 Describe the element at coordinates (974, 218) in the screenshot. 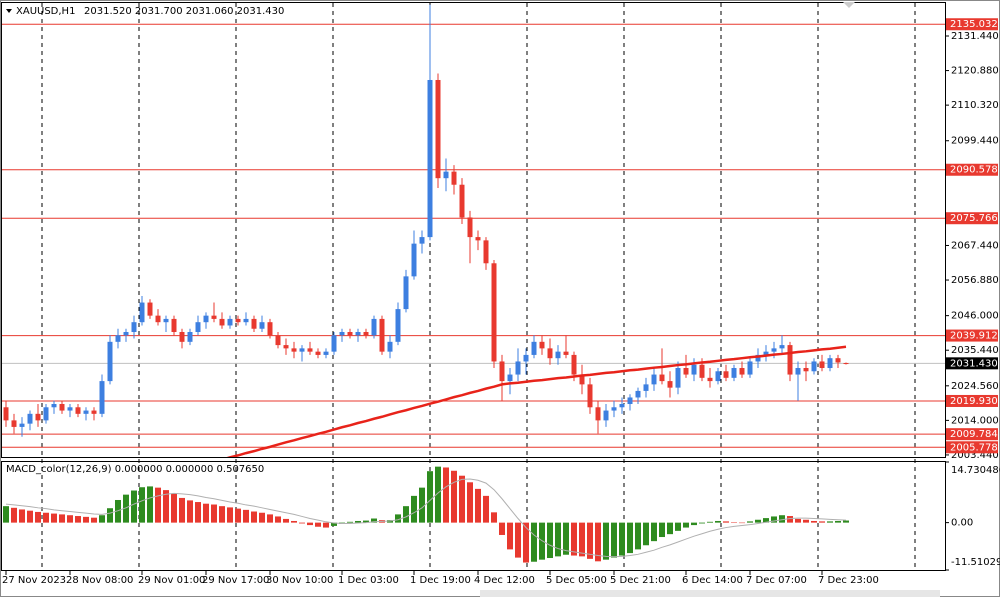

I see `level-label: 2075.766` at that location.